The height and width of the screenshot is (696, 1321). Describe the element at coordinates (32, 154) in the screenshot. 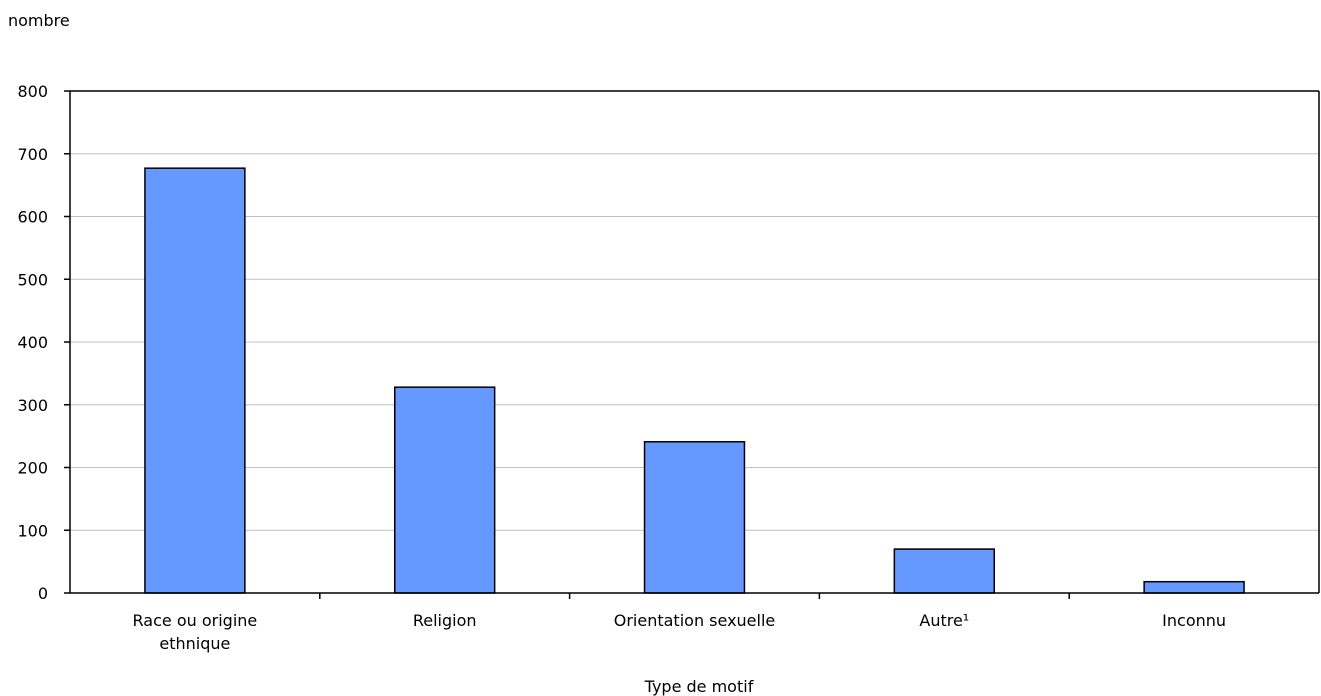

I see `y-tick-label: 700` at that location.